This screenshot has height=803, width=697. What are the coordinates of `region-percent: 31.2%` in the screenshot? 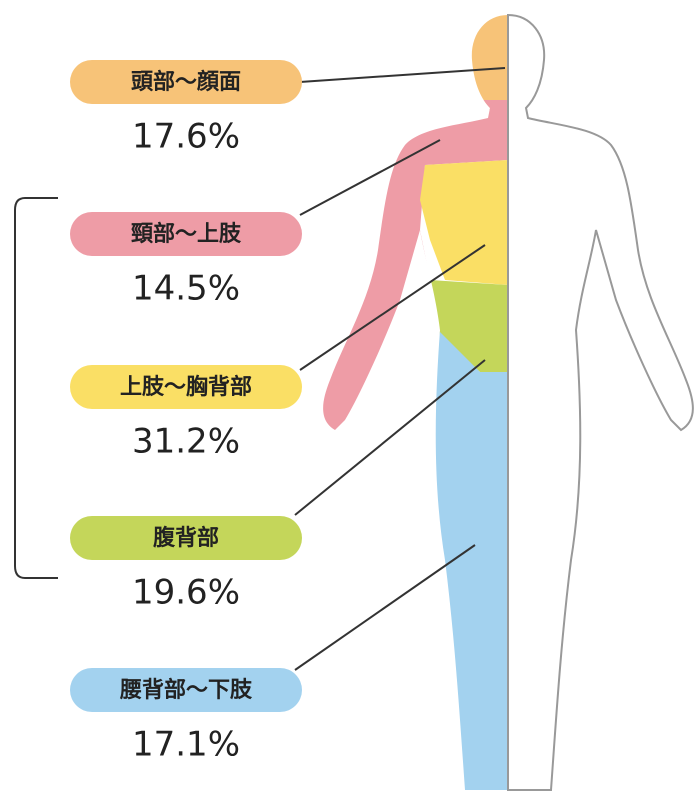 It's located at (186, 442).